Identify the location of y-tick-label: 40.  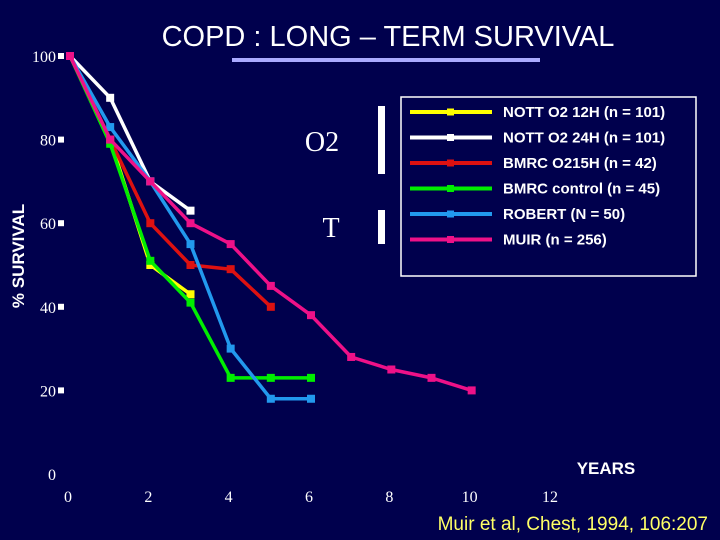
(48, 308).